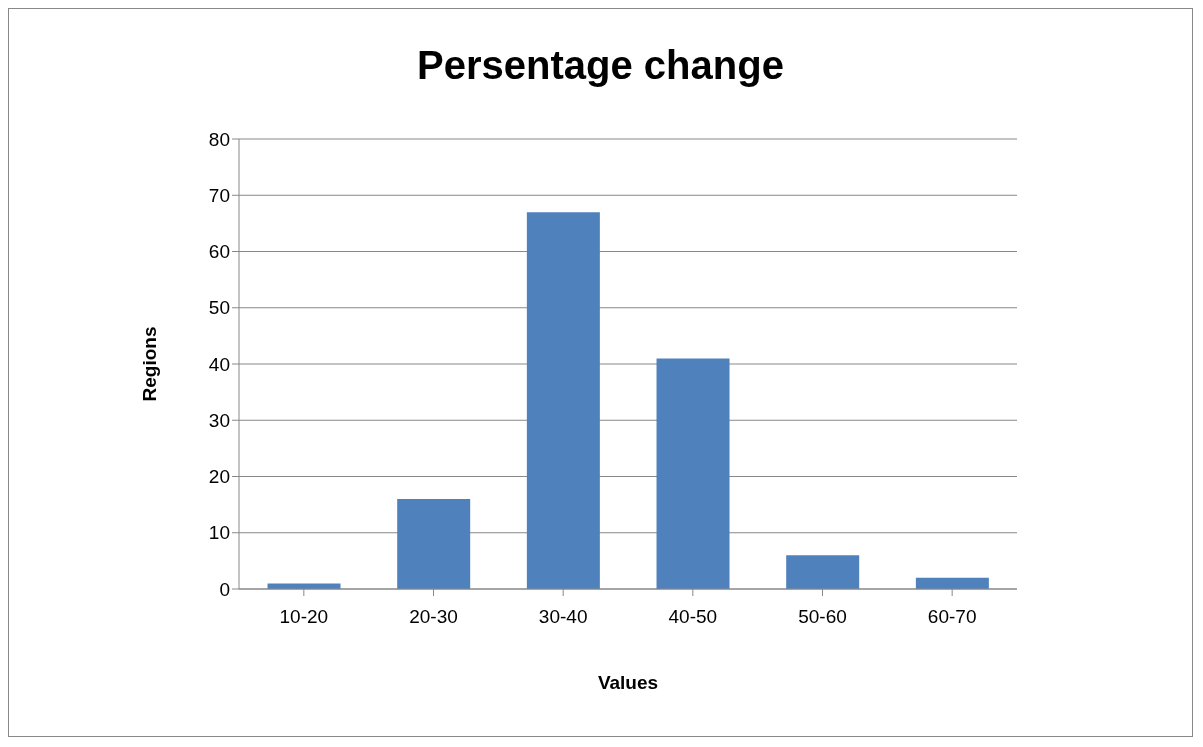 The height and width of the screenshot is (747, 1203). What do you see at coordinates (628, 682) in the screenshot?
I see `x-axis-title: Values` at bounding box center [628, 682].